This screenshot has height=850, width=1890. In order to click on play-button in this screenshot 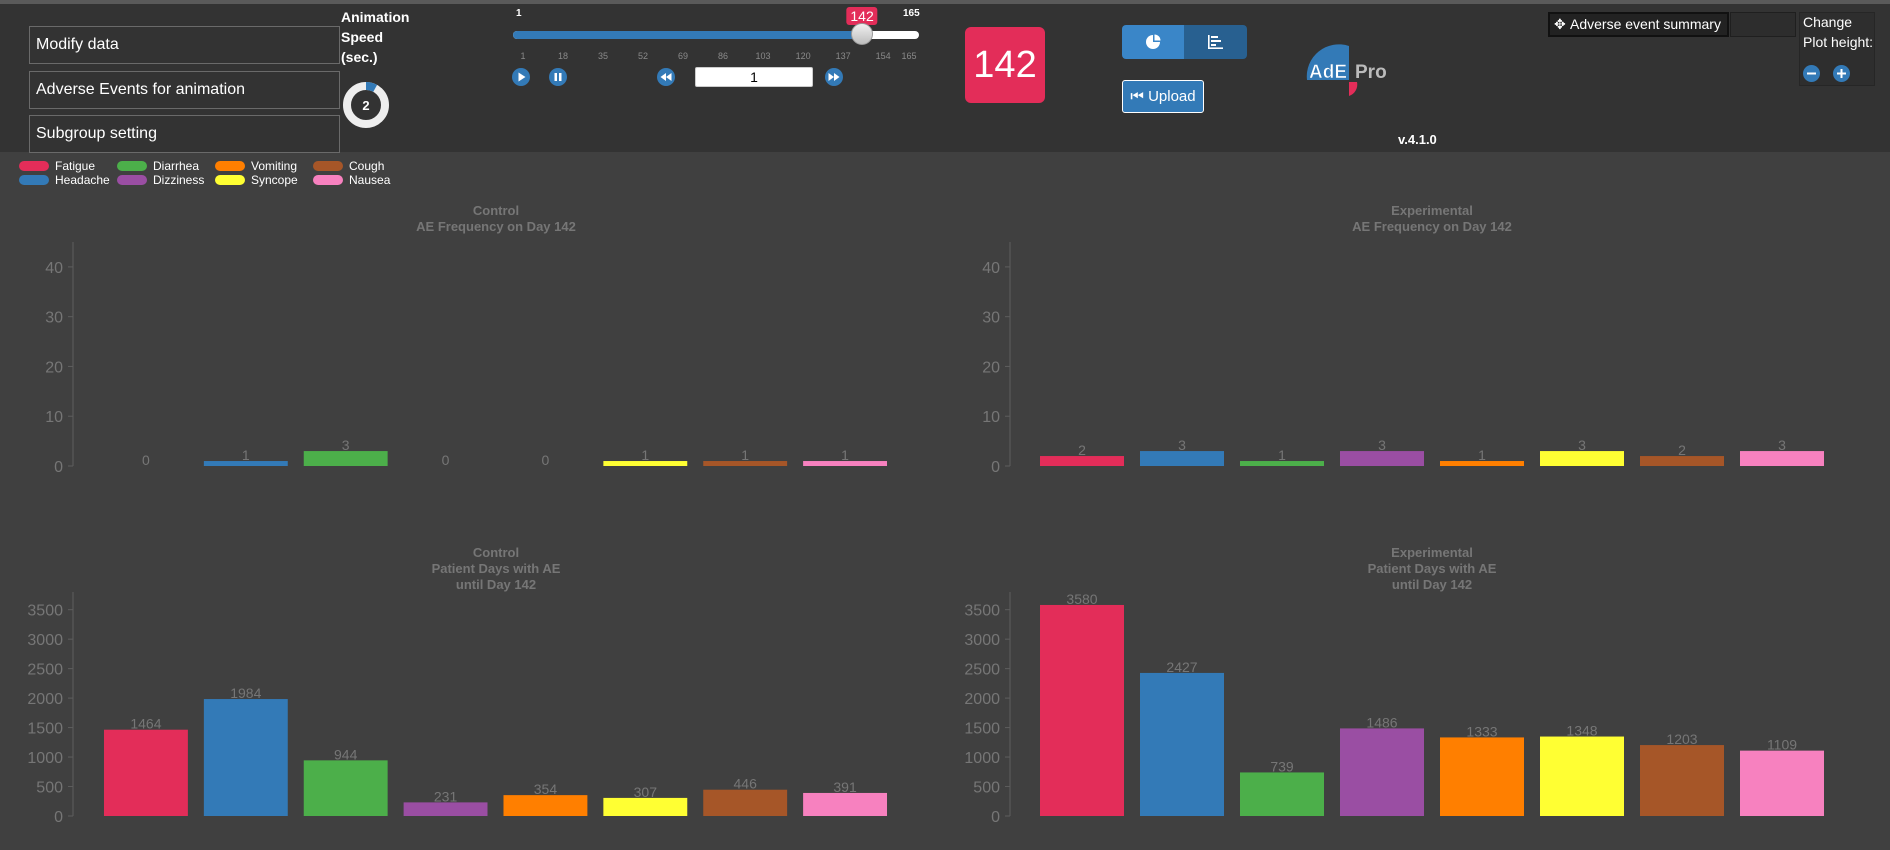, I will do `click(521, 77)`.